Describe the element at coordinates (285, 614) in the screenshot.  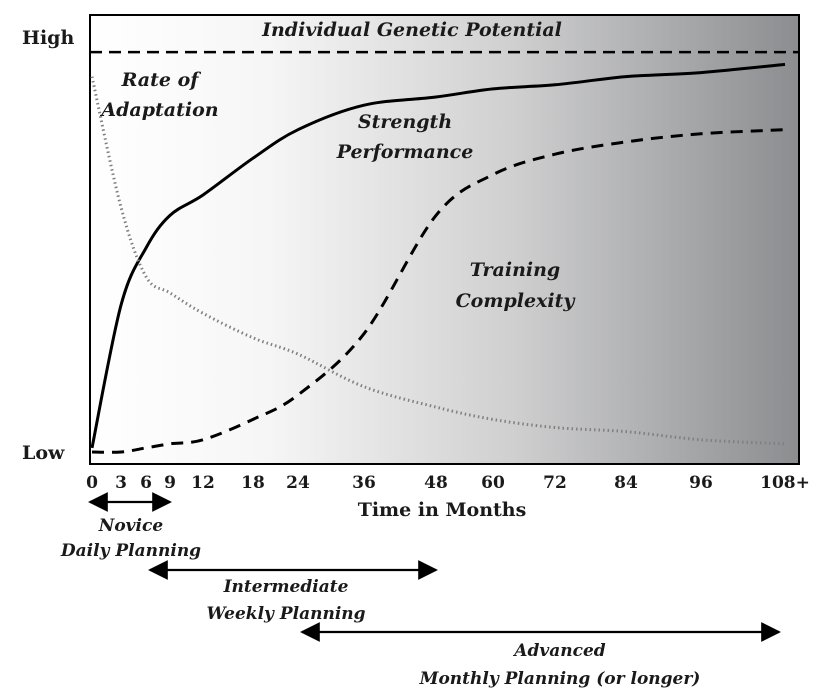
I see `phase-planning: Weekly Planning` at that location.